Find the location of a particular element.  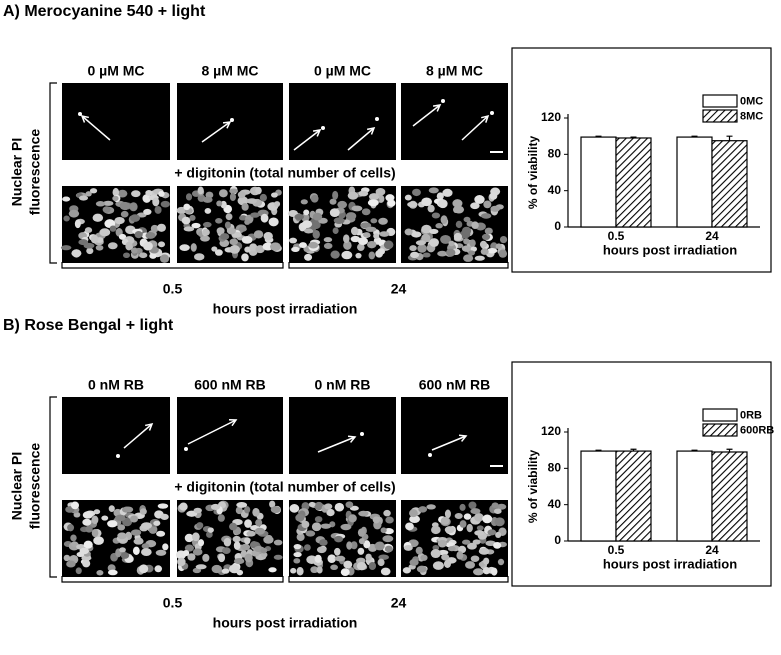

image-tile is located at coordinates (342, 121).